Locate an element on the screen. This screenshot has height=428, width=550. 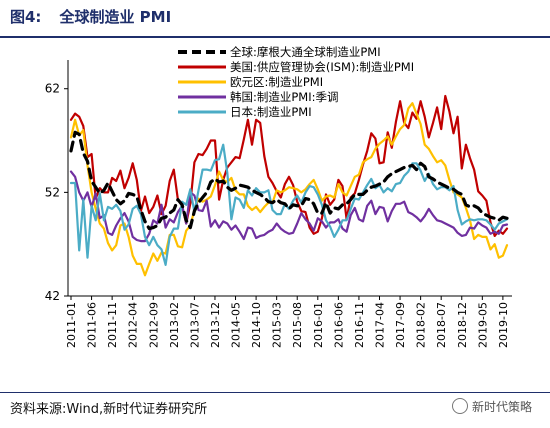
legend-label-0: 全球:摩根大通全球制造业PMI is located at coordinates (305, 52).